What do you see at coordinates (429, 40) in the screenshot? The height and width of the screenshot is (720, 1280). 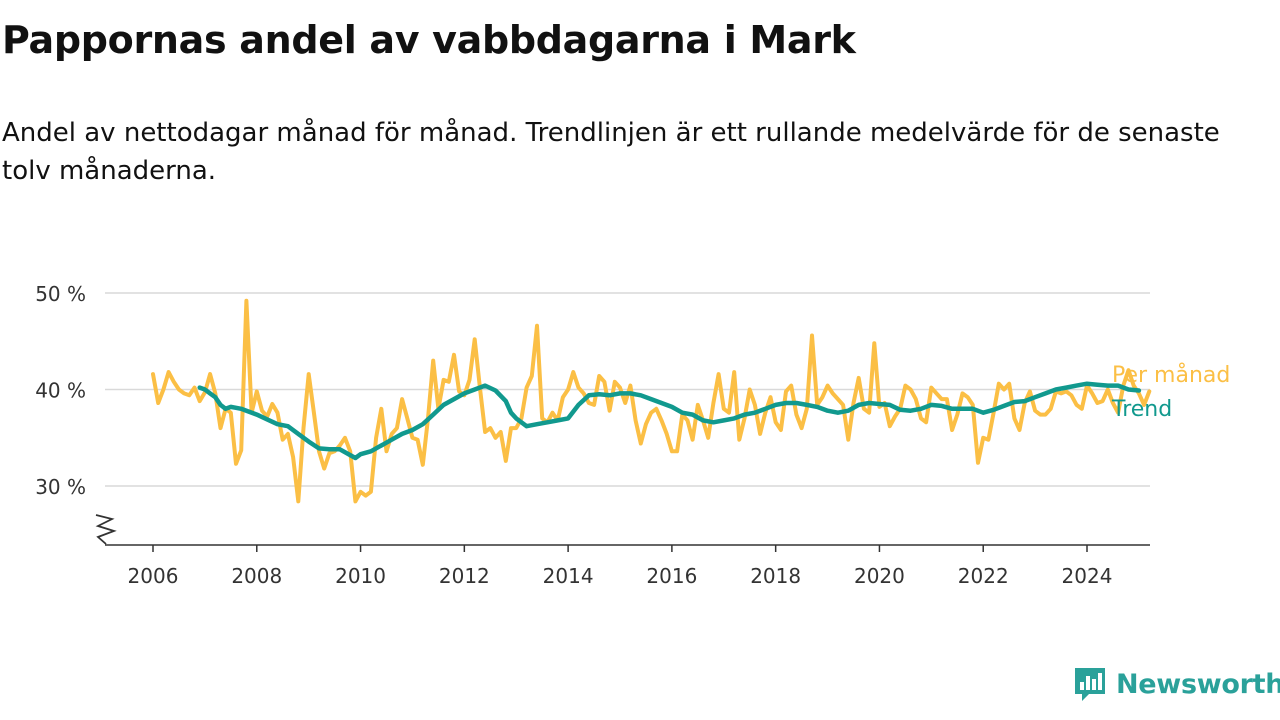 I see `chart-title: Pappornas andel av vabbdagarna i Mark` at bounding box center [429, 40].